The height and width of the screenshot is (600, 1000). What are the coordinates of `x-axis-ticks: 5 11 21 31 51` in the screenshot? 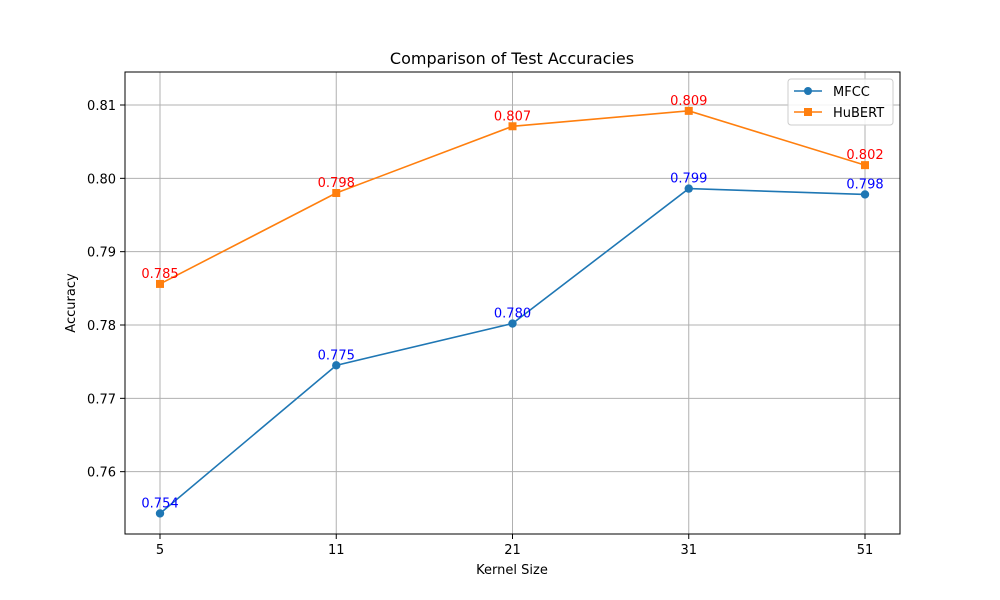 It's located at (514, 546).